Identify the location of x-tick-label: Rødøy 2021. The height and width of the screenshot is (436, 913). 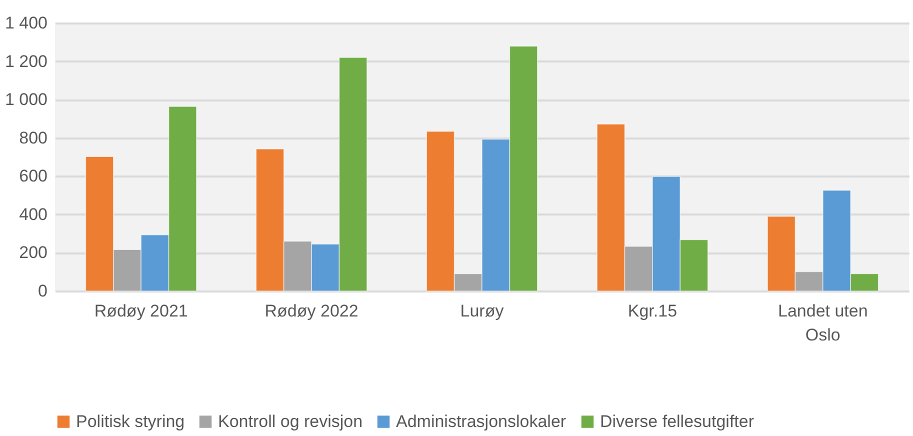
(141, 311).